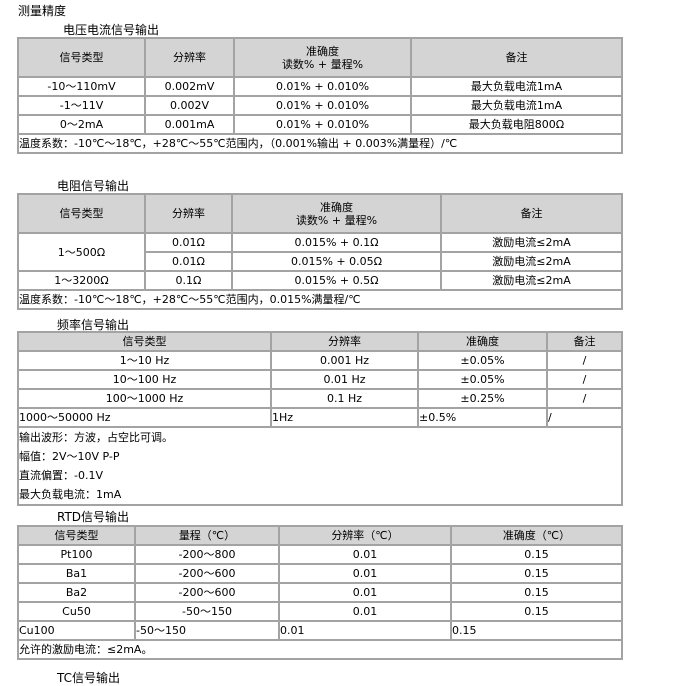 The image size is (676, 686). What do you see at coordinates (320, 105) in the screenshot?
I see `table-row: -1～11V 0.002V 0.01% + 0.010% 最大负载电流1mA` at bounding box center [320, 105].